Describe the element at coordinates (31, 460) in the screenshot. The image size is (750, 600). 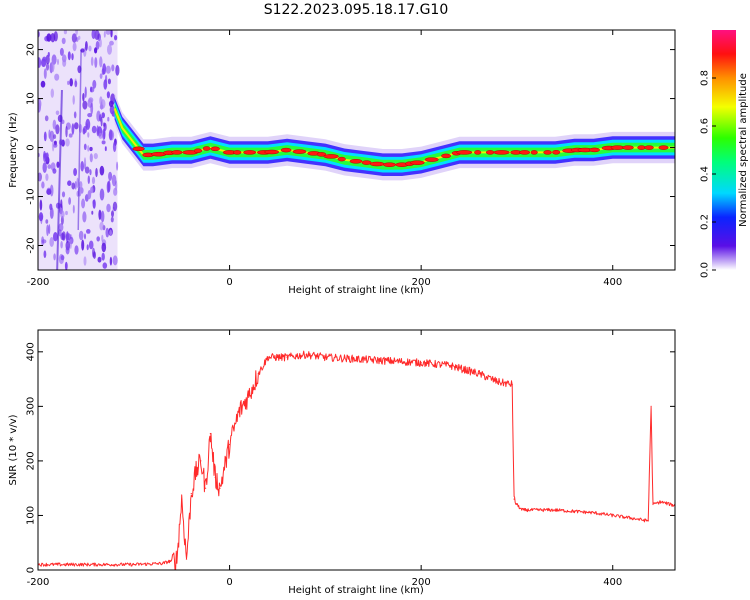
I see `y-tick-label: 200` at that location.